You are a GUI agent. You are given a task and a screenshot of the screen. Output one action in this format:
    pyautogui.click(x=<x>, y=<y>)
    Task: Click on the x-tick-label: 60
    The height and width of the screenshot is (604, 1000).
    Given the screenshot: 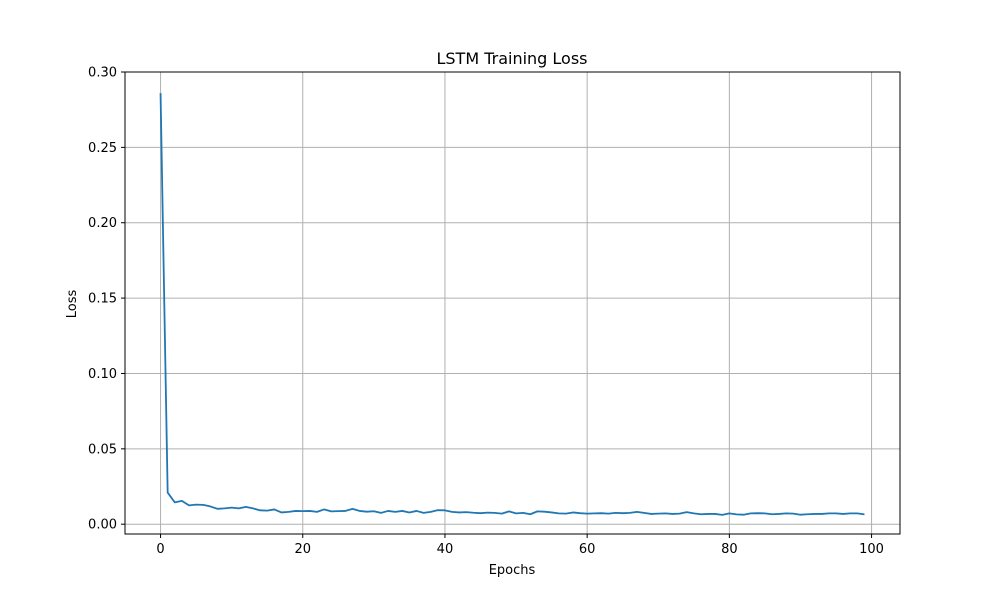 What is the action you would take?
    pyautogui.click(x=587, y=549)
    